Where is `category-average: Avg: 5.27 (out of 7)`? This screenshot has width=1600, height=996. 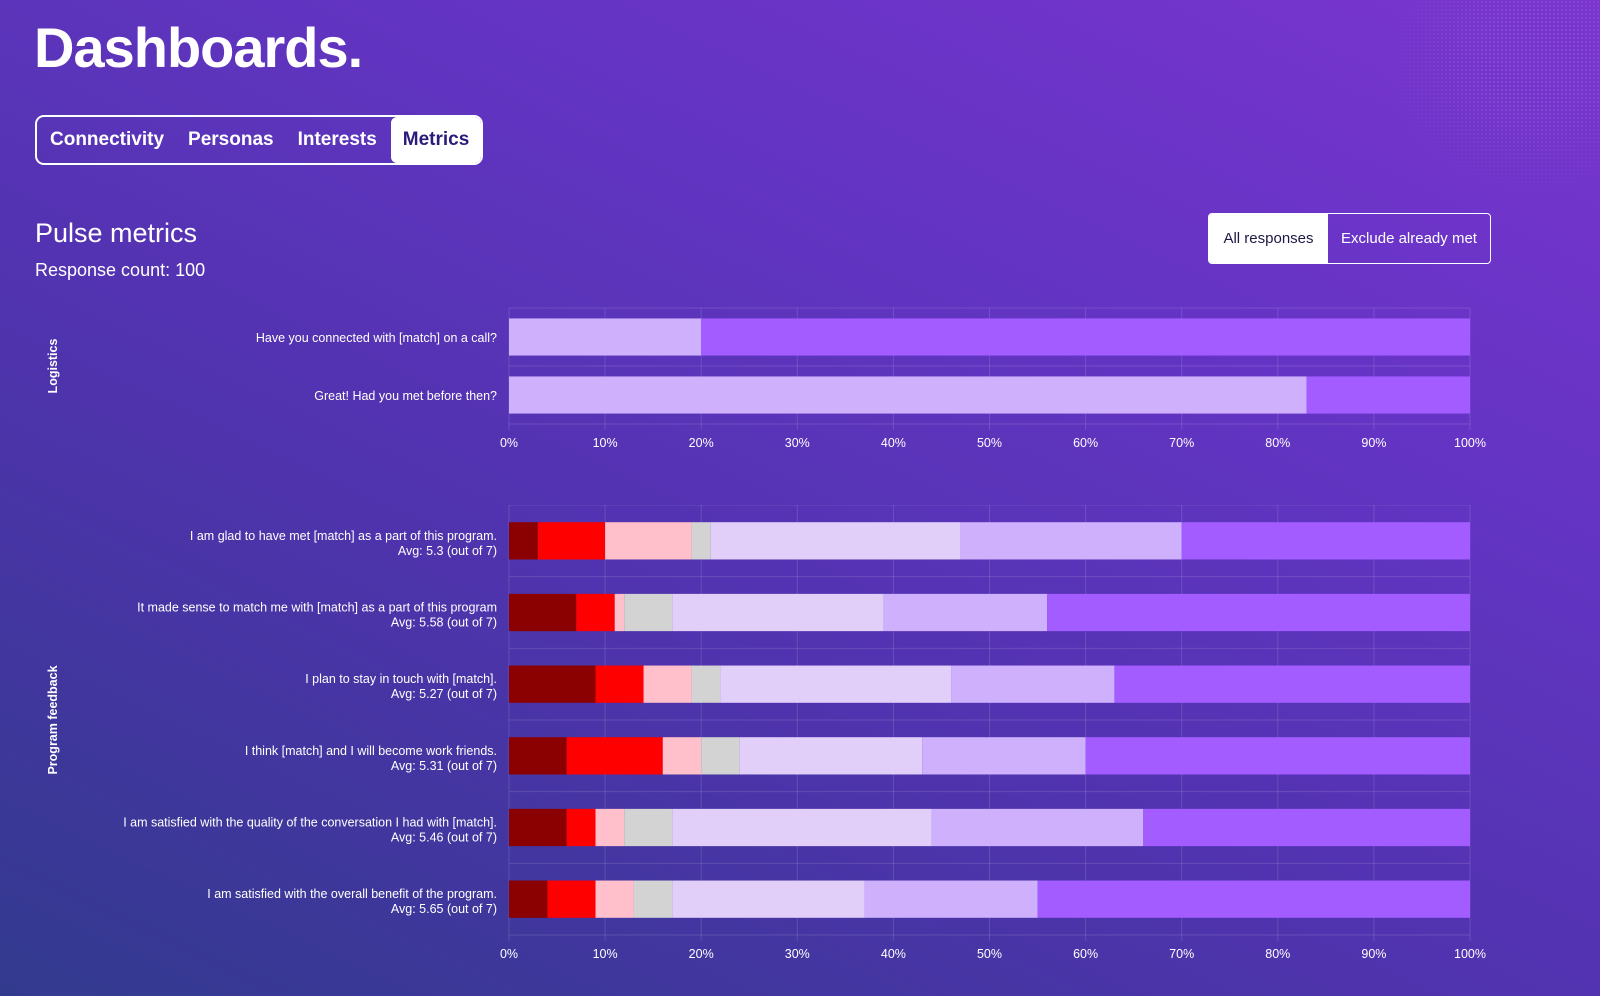
category-average: Avg: 5.27 (out of 7) is located at coordinates (444, 694).